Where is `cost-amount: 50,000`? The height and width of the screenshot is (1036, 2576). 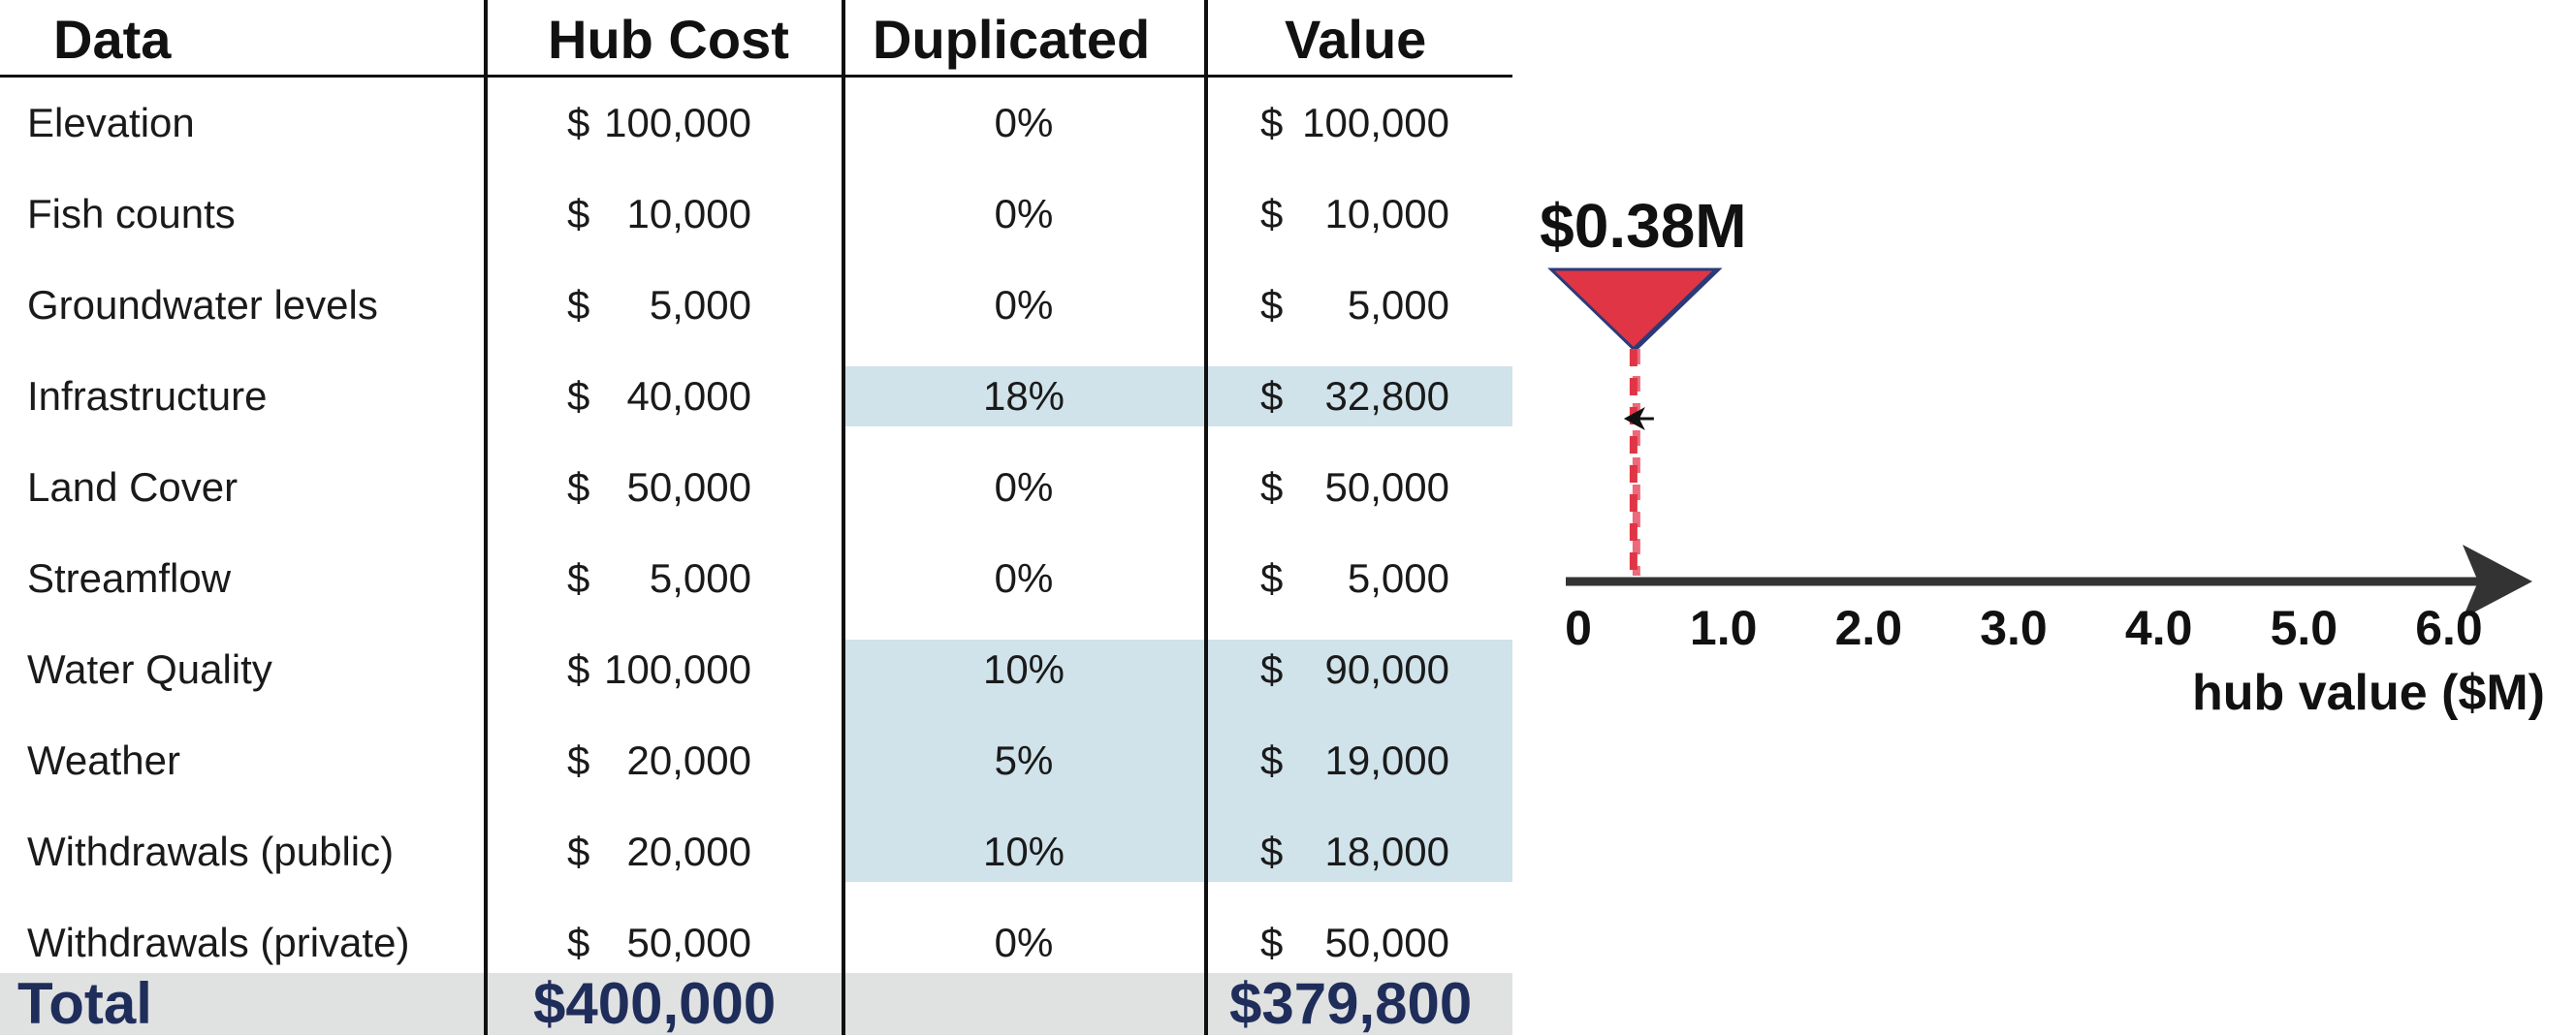 cost-amount: 50,000 is located at coordinates (688, 943).